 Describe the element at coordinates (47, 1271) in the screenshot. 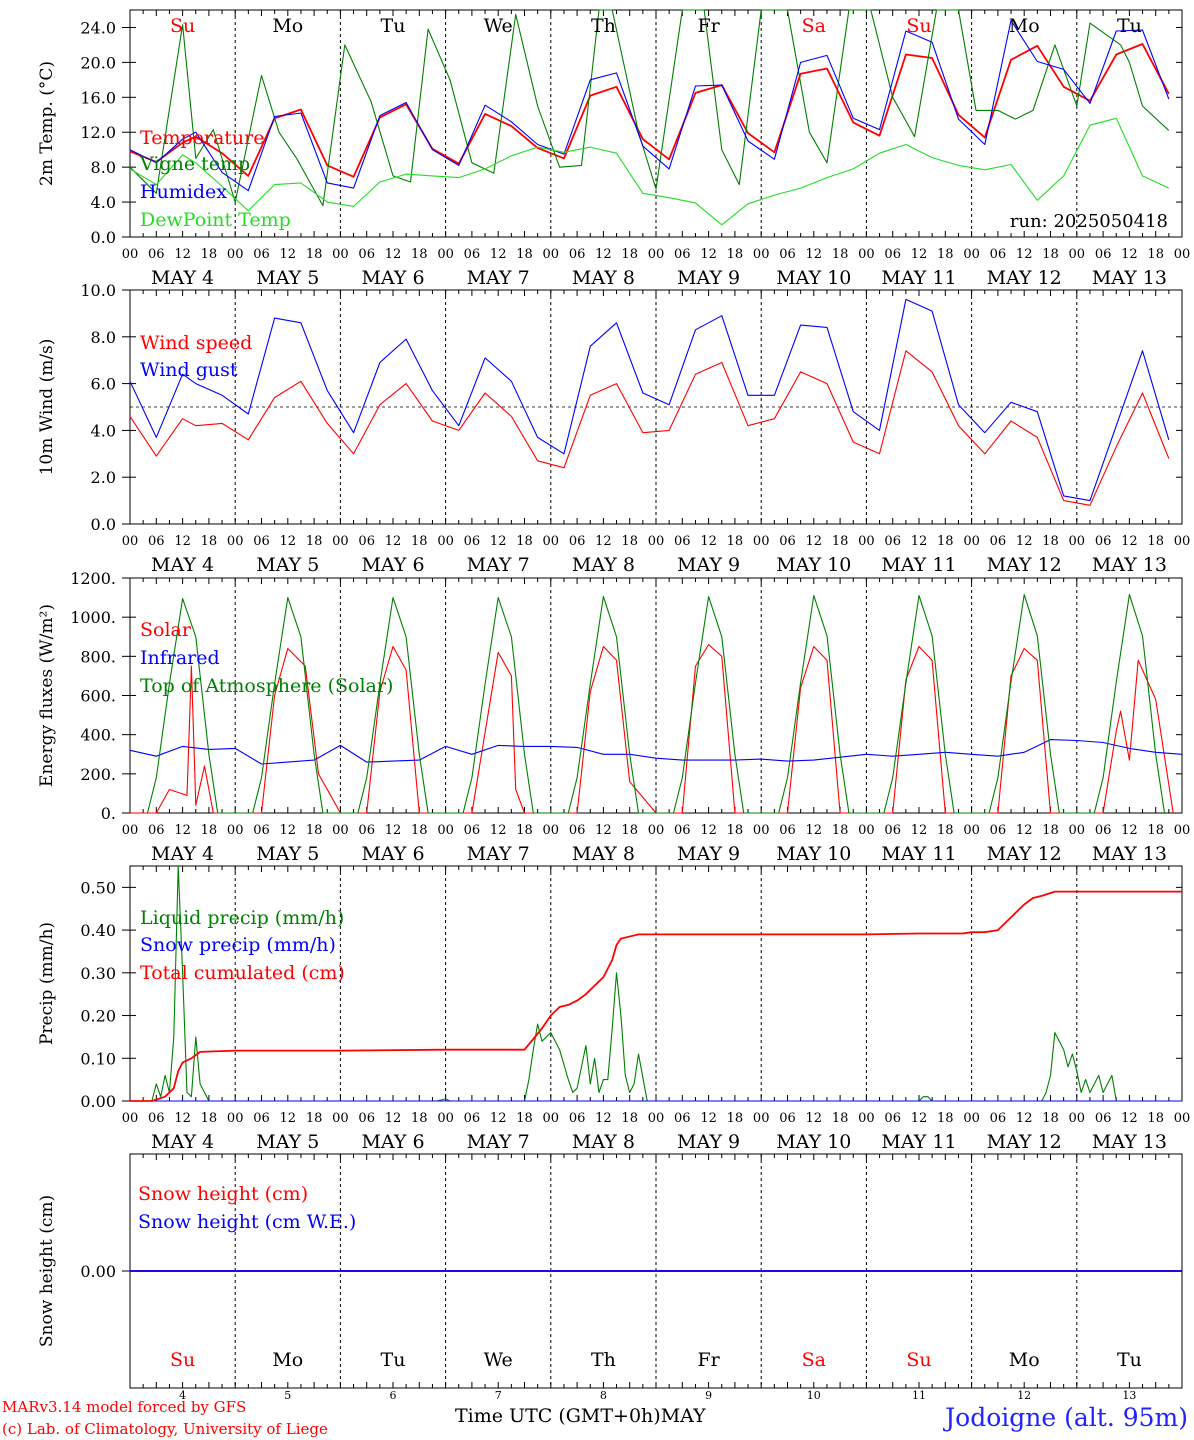

I see `y-axis-label: Snow height (cm)` at that location.